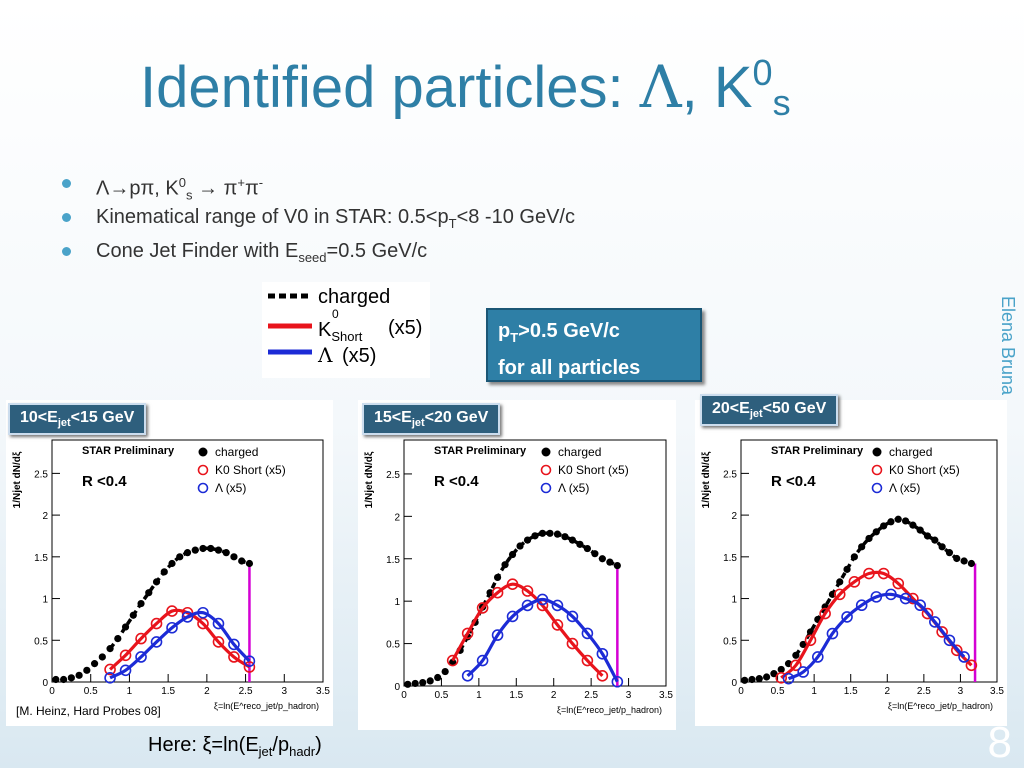  I want to click on energy-tag-1: 10<Ejet<15 GeV, so click(77, 419).